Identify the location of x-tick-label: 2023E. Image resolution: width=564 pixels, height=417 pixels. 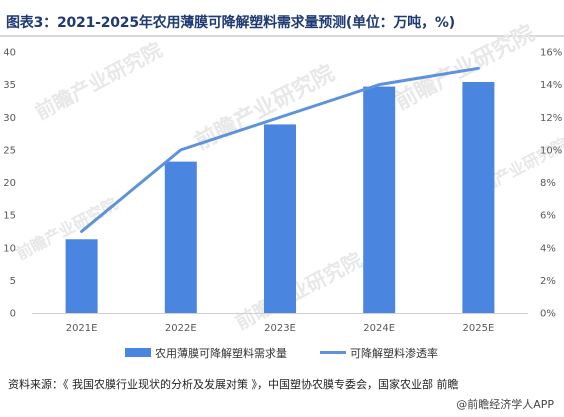
(280, 328).